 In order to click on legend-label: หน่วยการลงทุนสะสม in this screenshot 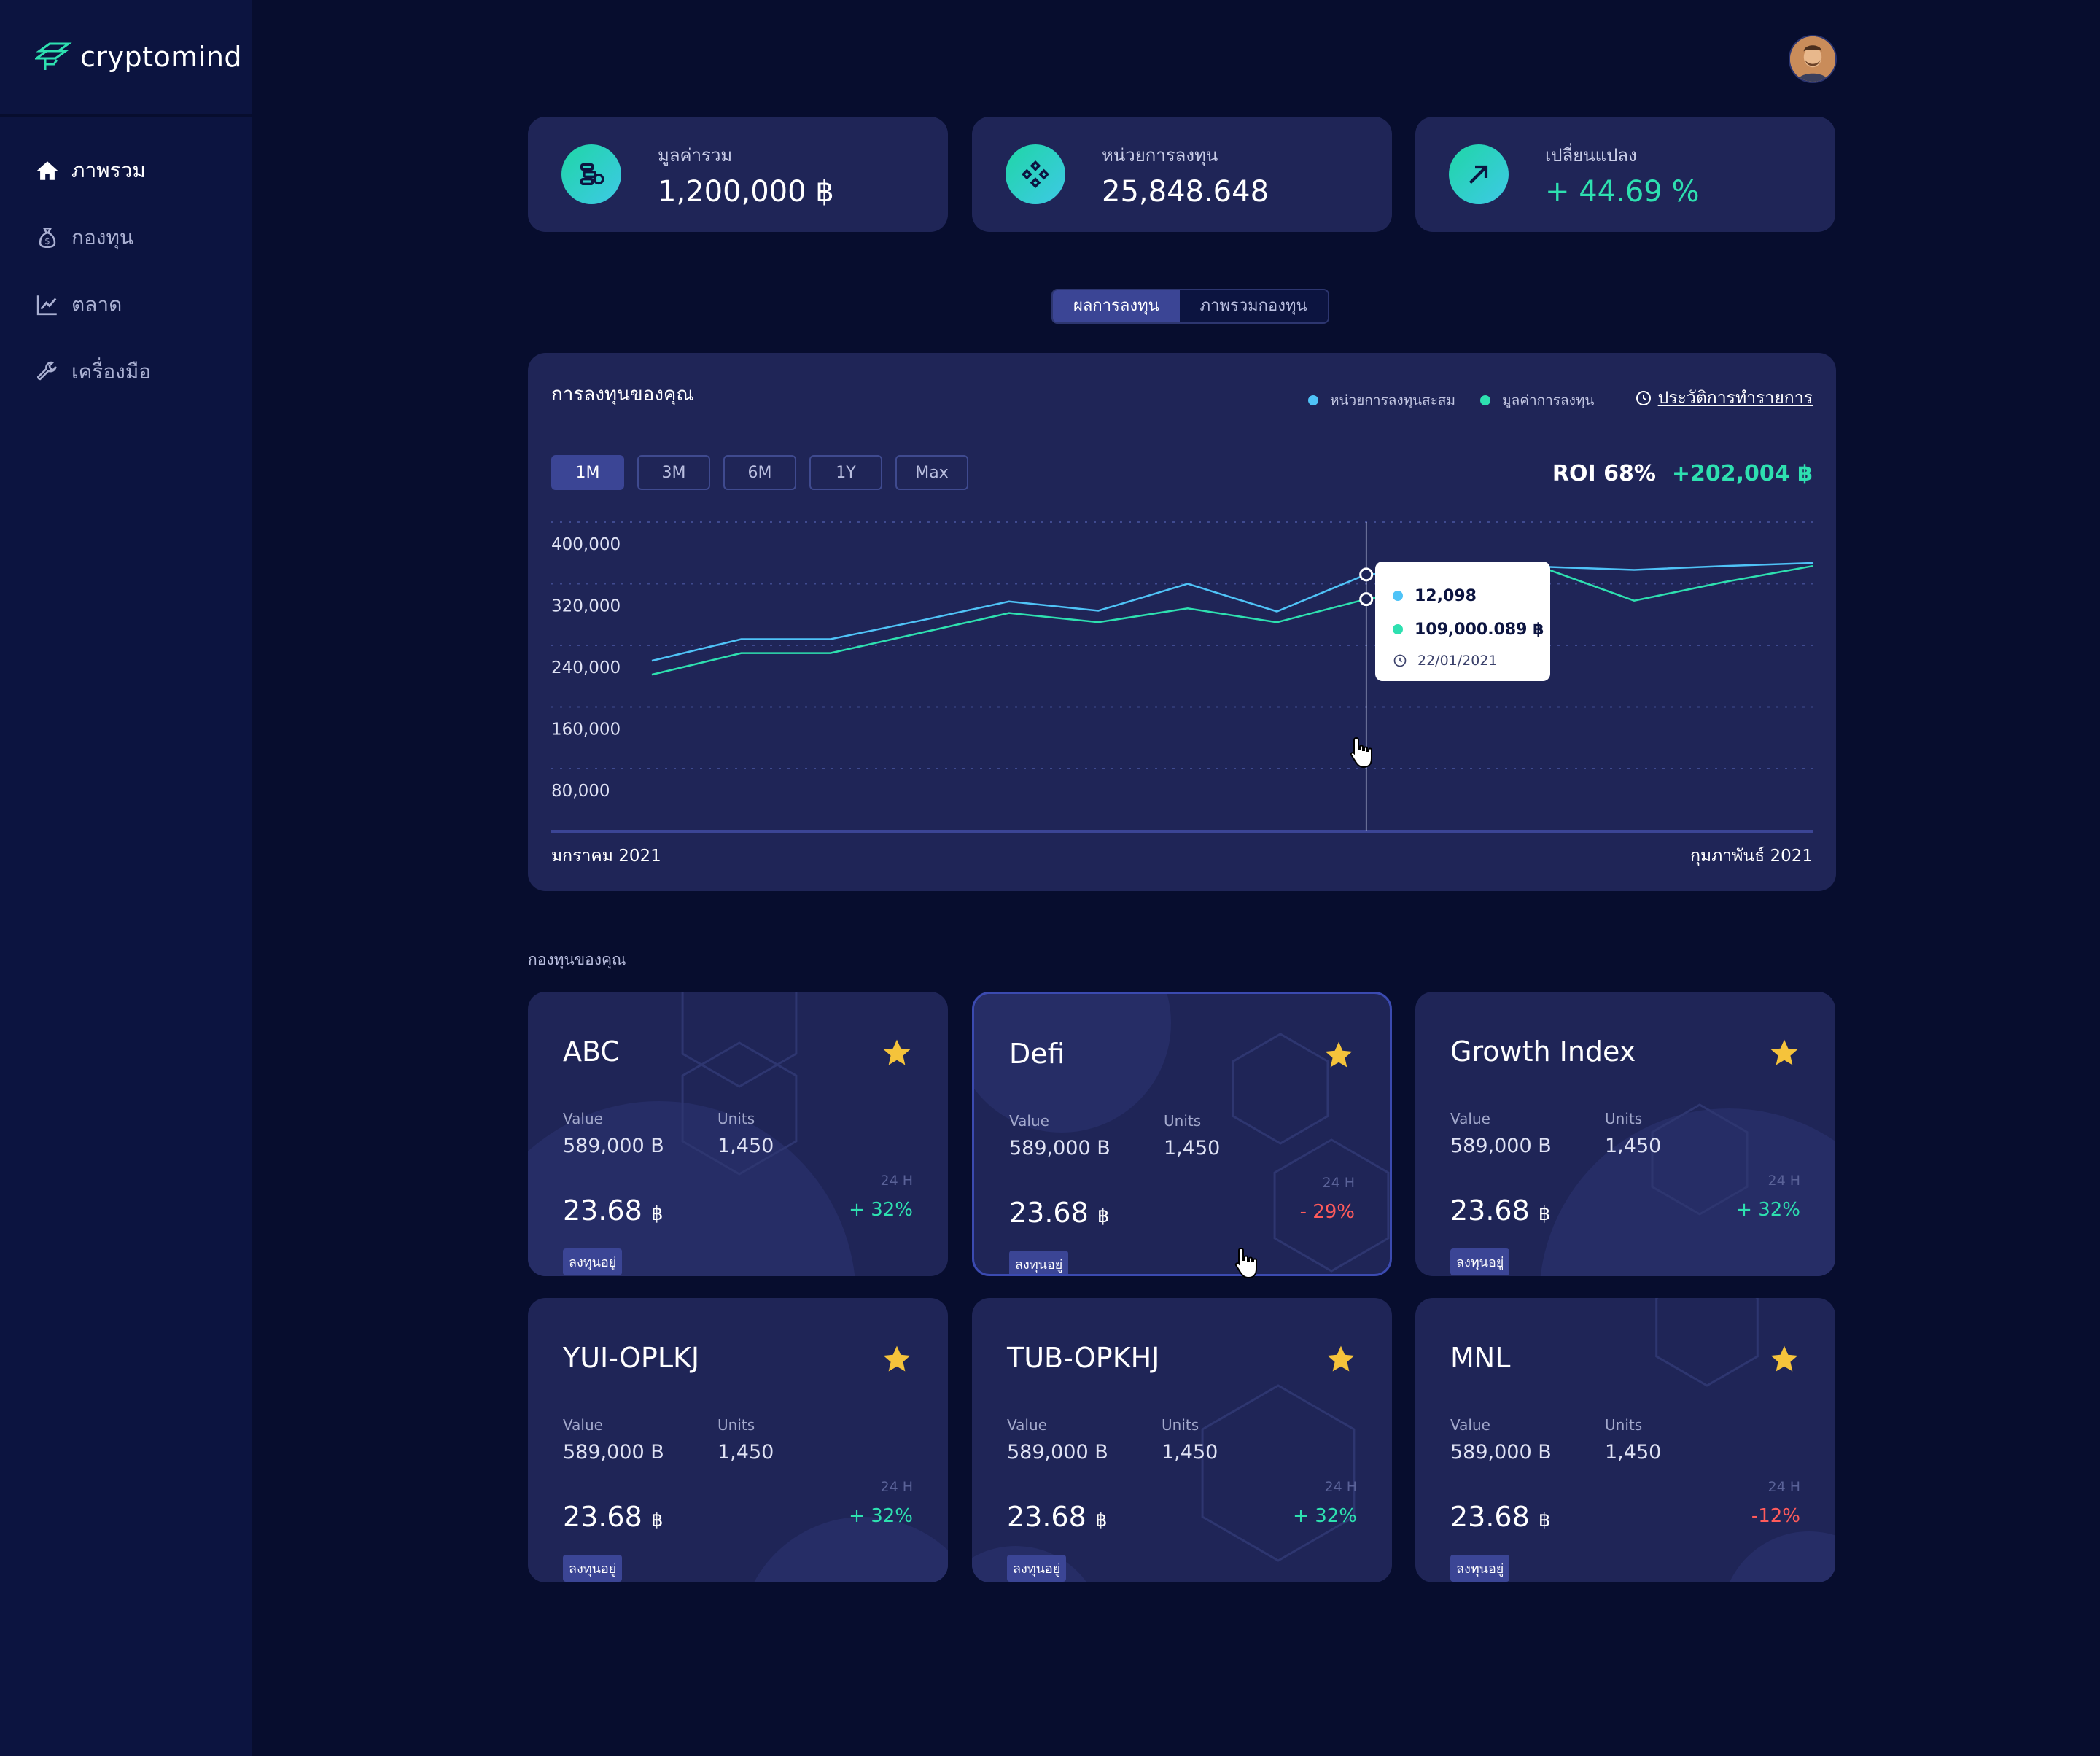, I will do `click(1393, 400)`.